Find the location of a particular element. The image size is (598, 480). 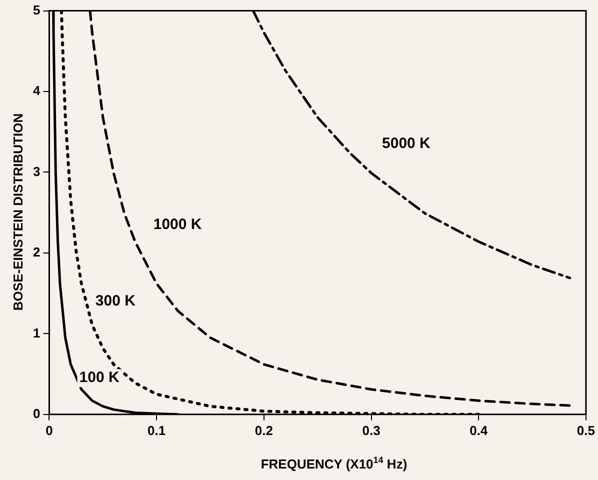

x-tick-label: 0.2 is located at coordinates (263, 430).